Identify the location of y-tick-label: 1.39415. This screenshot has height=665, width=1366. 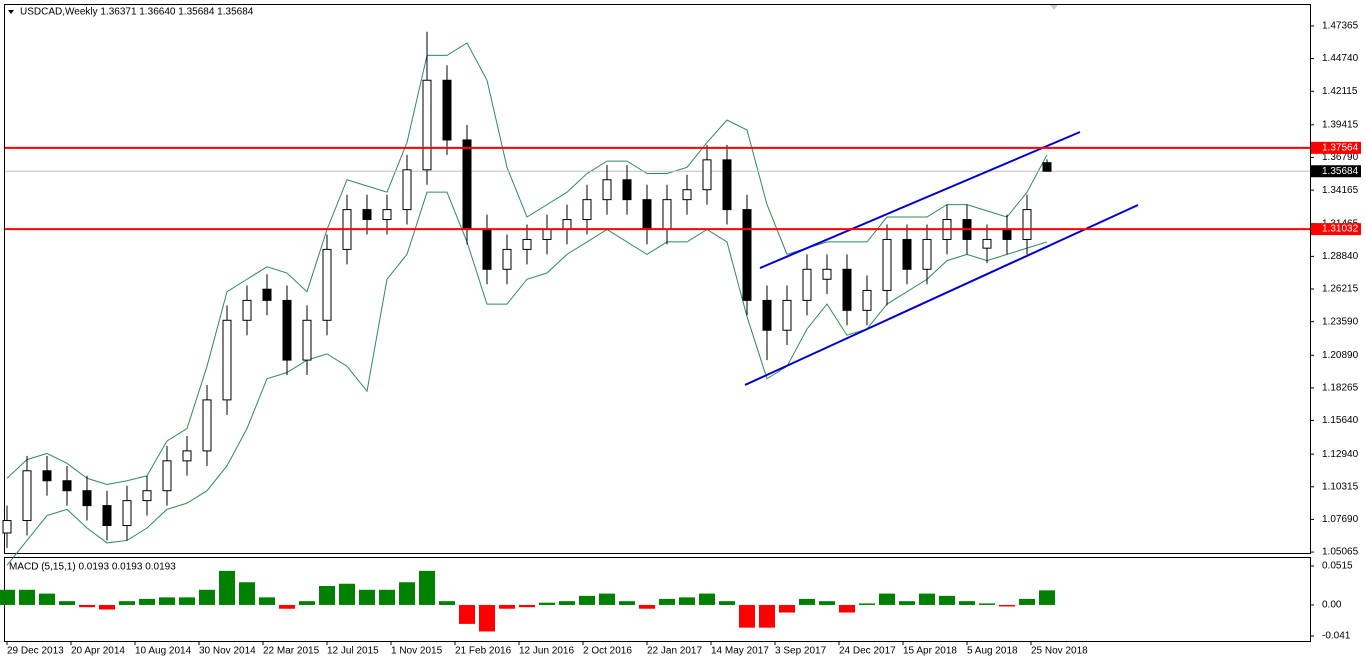
(1340, 124).